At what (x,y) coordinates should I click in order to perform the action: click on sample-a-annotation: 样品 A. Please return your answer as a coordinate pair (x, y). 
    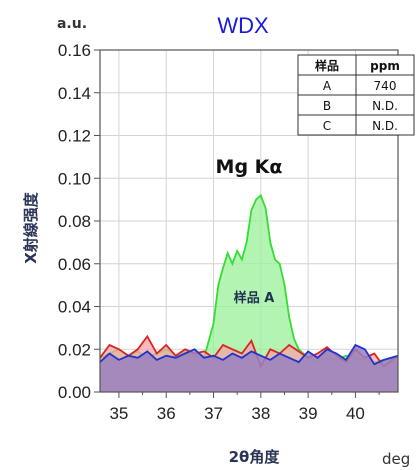
    Looking at the image, I should click on (254, 298).